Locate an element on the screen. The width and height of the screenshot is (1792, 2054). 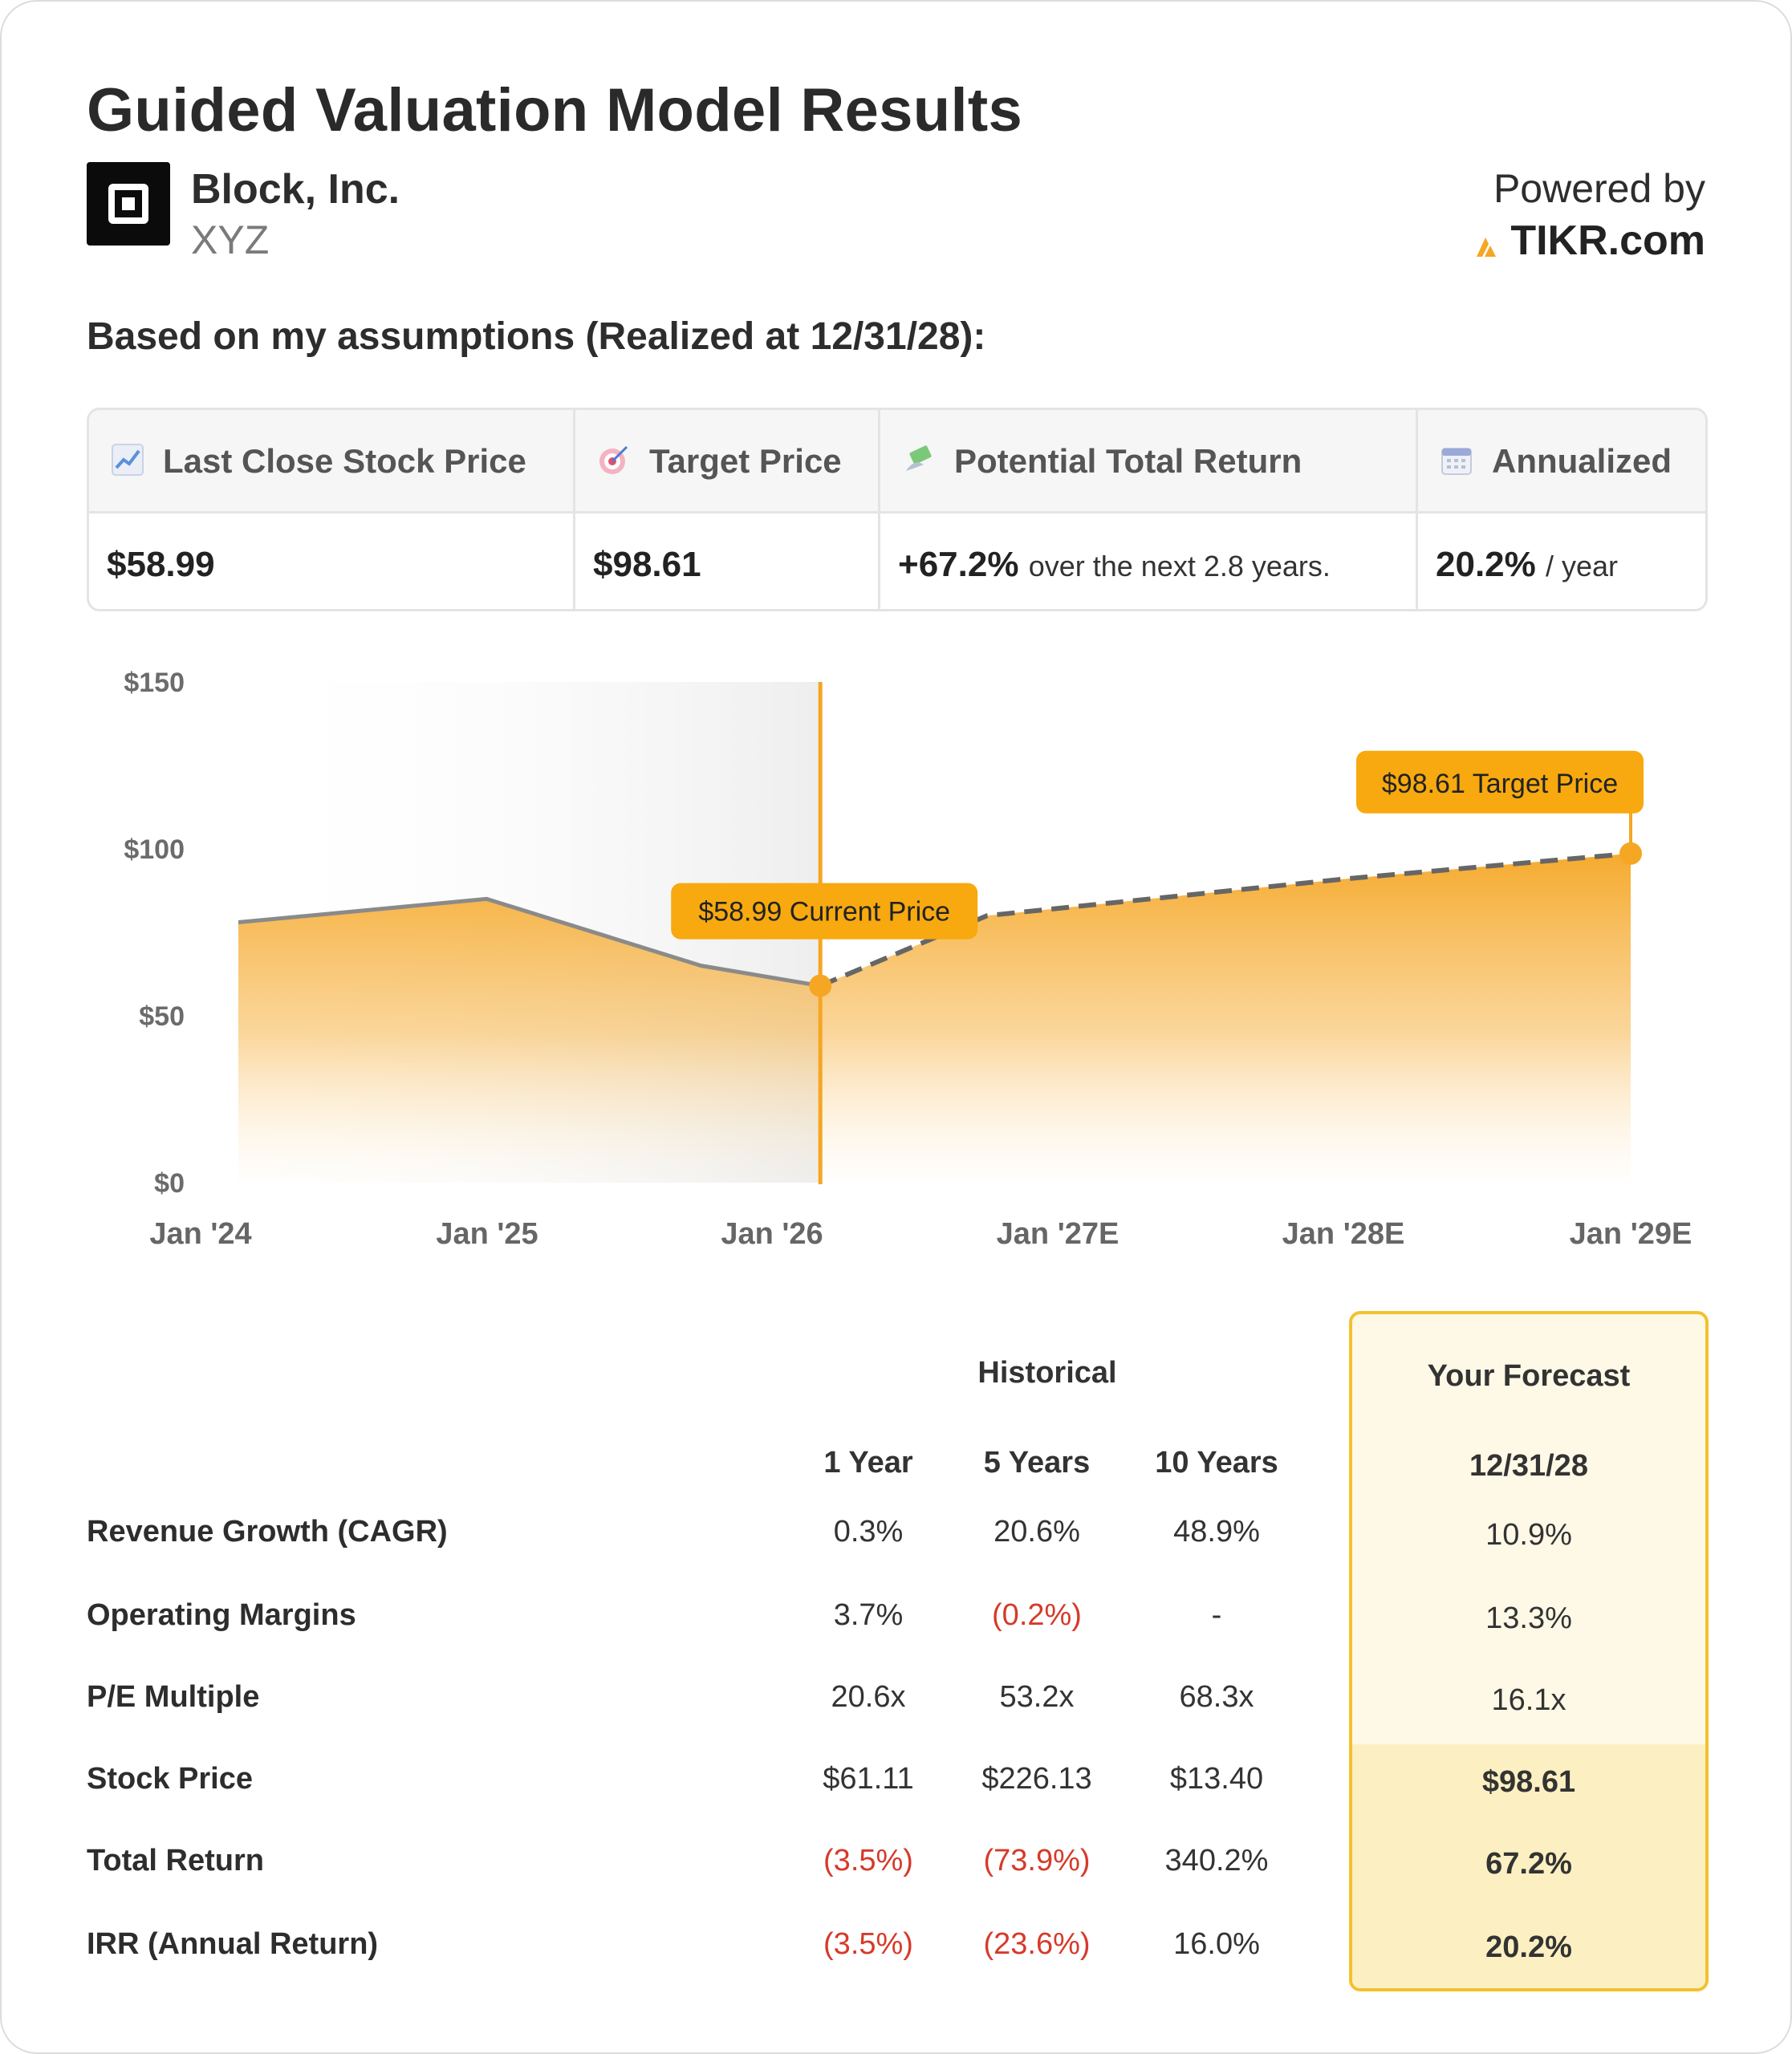
col-5-years: 5 Years is located at coordinates (1037, 1463).